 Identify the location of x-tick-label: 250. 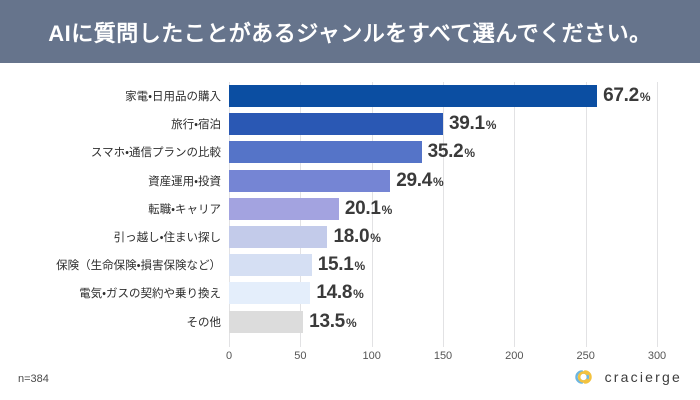
(585, 356).